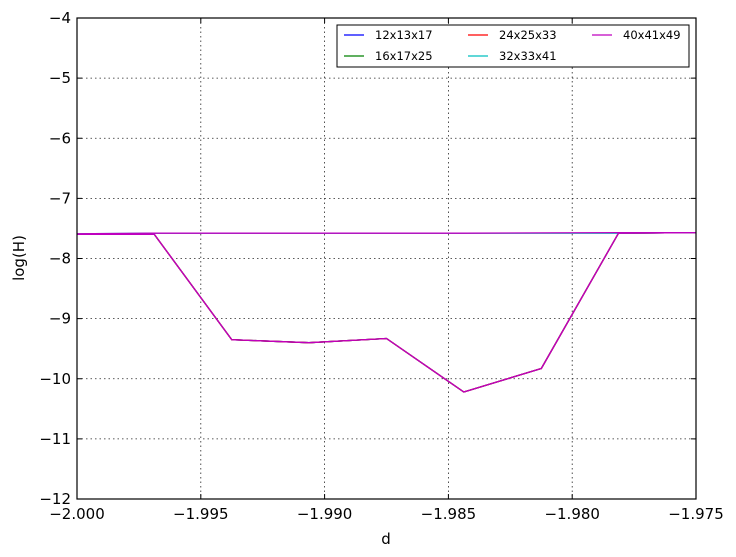 The image size is (736, 557). Describe the element at coordinates (528, 35) in the screenshot. I see `legend-label: 24x25x33` at that location.